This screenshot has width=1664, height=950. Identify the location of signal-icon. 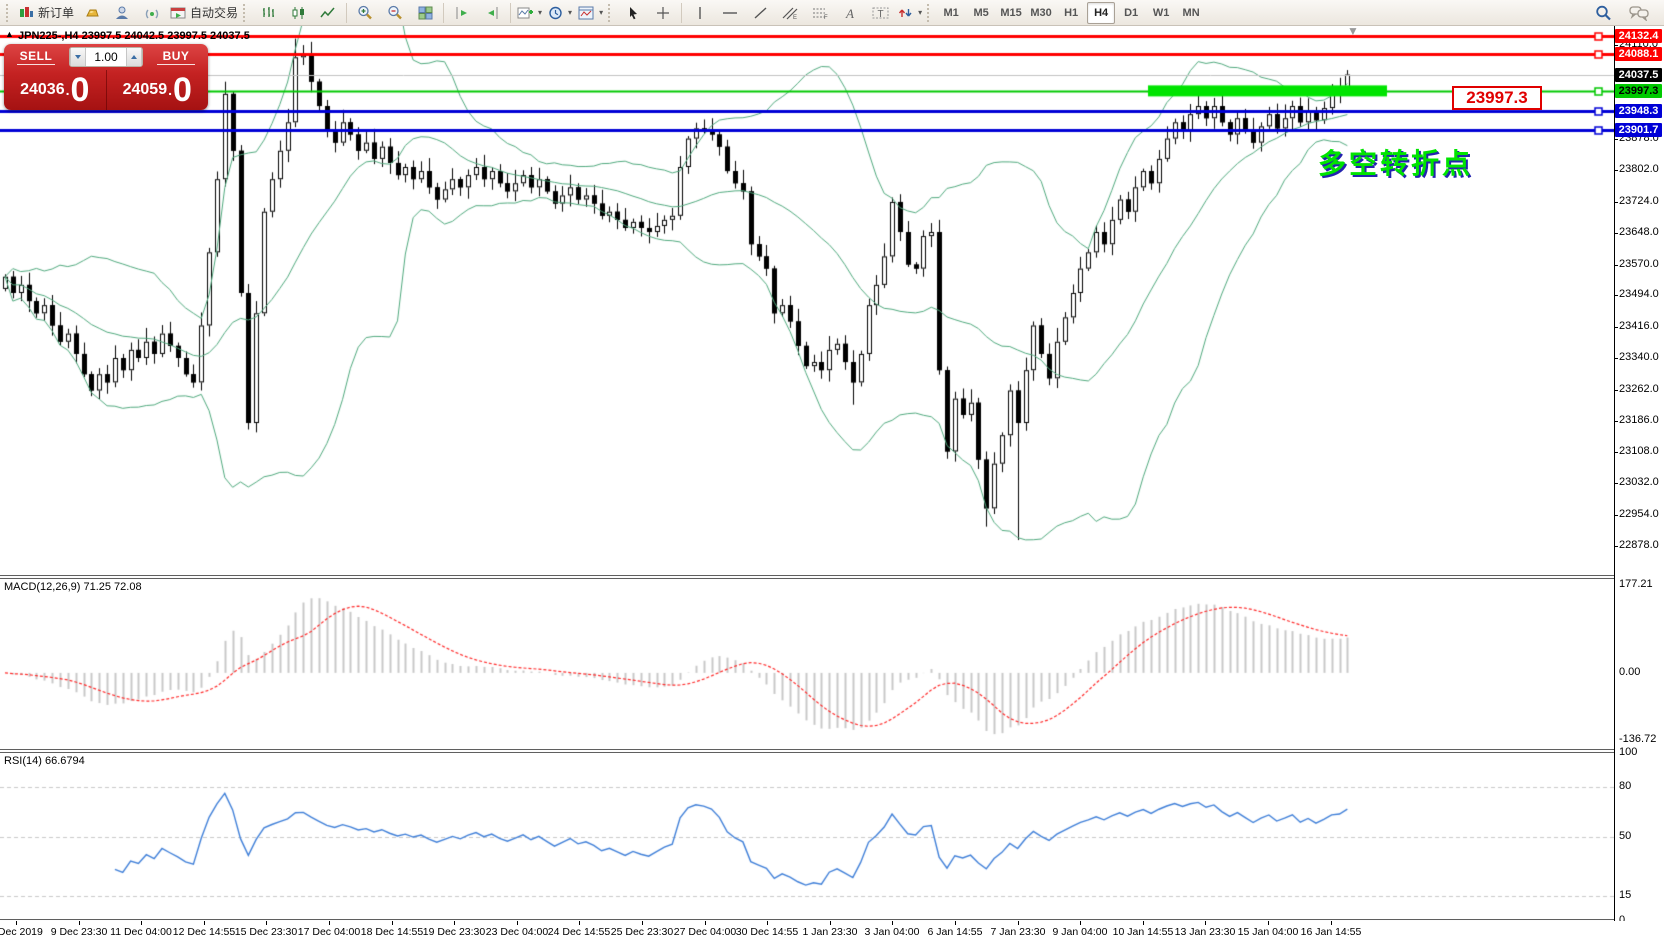
(151, 13).